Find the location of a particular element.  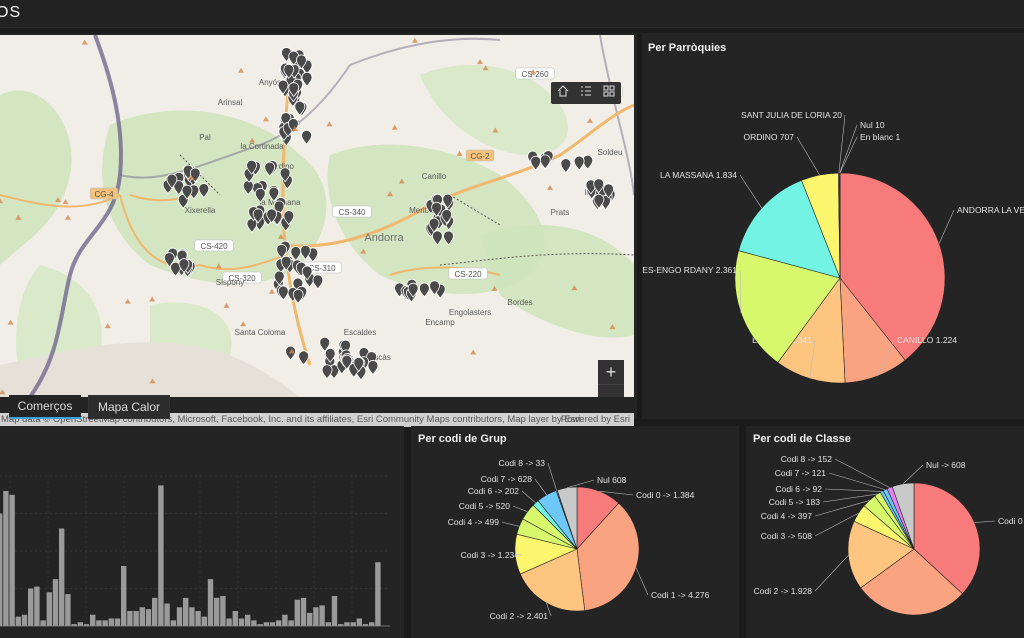

tab-mapa-calor: Mapa Calor is located at coordinates (129, 407).